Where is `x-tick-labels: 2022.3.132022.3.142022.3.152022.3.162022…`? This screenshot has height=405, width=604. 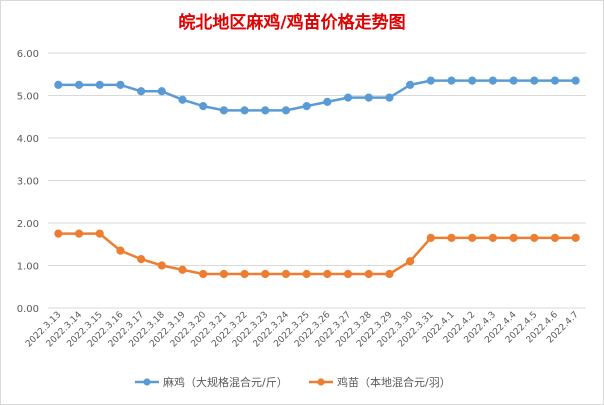
x-tick-labels: 2022.3.132022.3.142022.3.152022.3.162022… is located at coordinates (302, 330).